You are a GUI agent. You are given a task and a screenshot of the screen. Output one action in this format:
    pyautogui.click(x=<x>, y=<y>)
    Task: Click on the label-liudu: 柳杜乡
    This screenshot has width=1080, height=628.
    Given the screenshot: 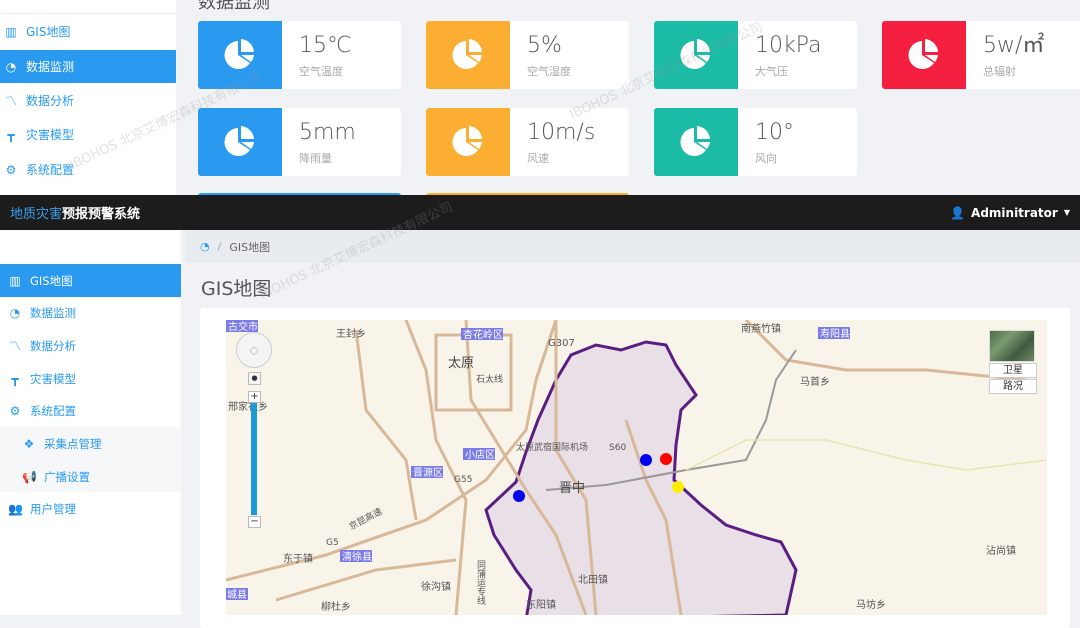 What is the action you would take?
    pyautogui.click(x=336, y=606)
    